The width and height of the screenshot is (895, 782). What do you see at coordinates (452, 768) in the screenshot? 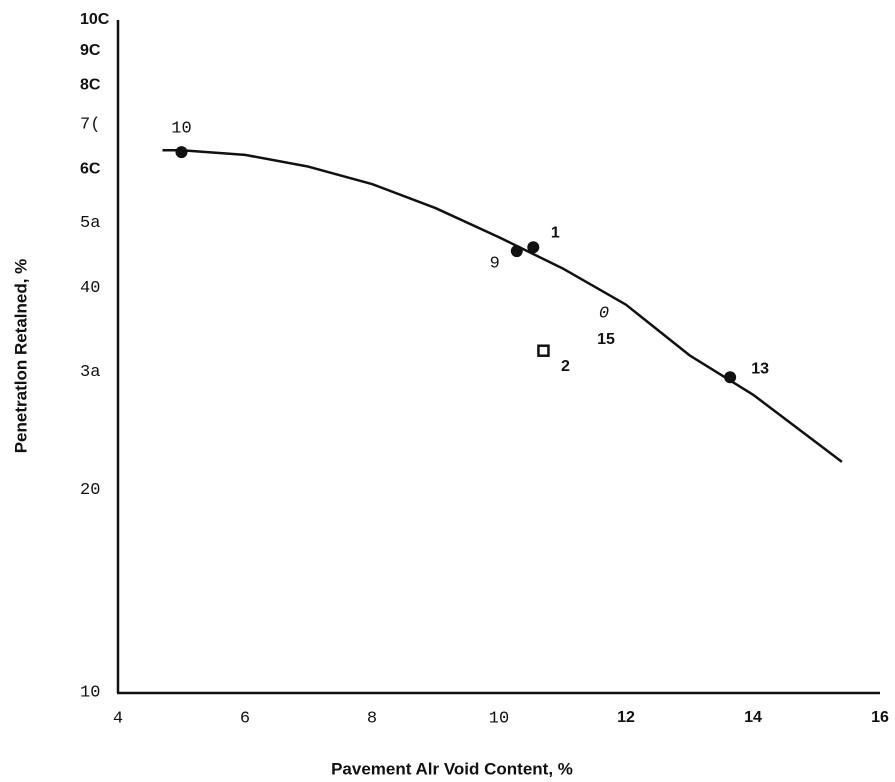
I see `x-axis-title: Pavement Alr Void Content, %` at bounding box center [452, 768].